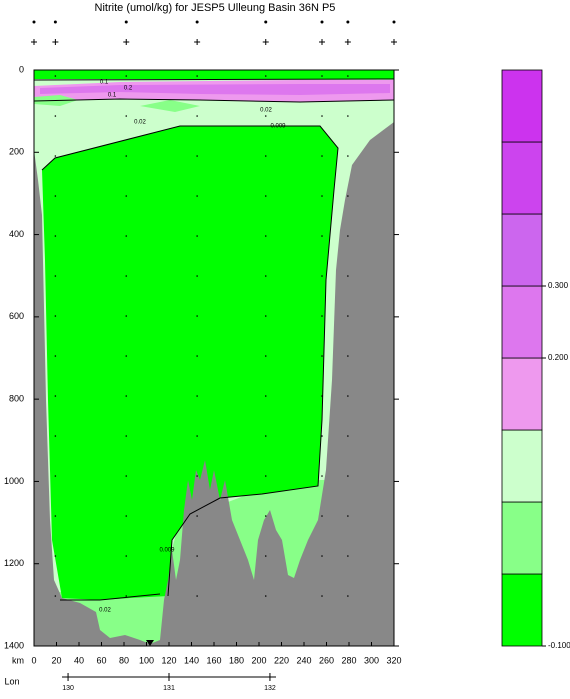 Image resolution: width=570 pixels, height=699 pixels. I want to click on x-tick-label: 300, so click(371, 660).